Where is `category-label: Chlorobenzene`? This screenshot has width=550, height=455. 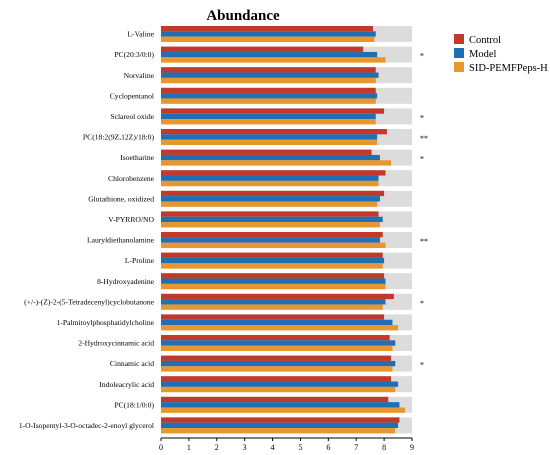
category-label: Chlorobenzene is located at coordinates (131, 178).